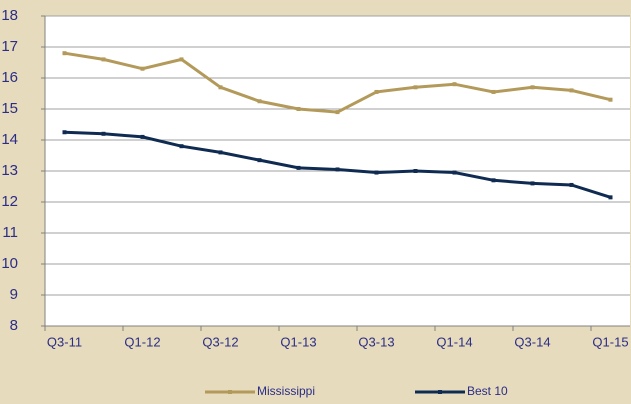  What do you see at coordinates (9, 15) in the screenshot?
I see `y-tick-label: 18` at bounding box center [9, 15].